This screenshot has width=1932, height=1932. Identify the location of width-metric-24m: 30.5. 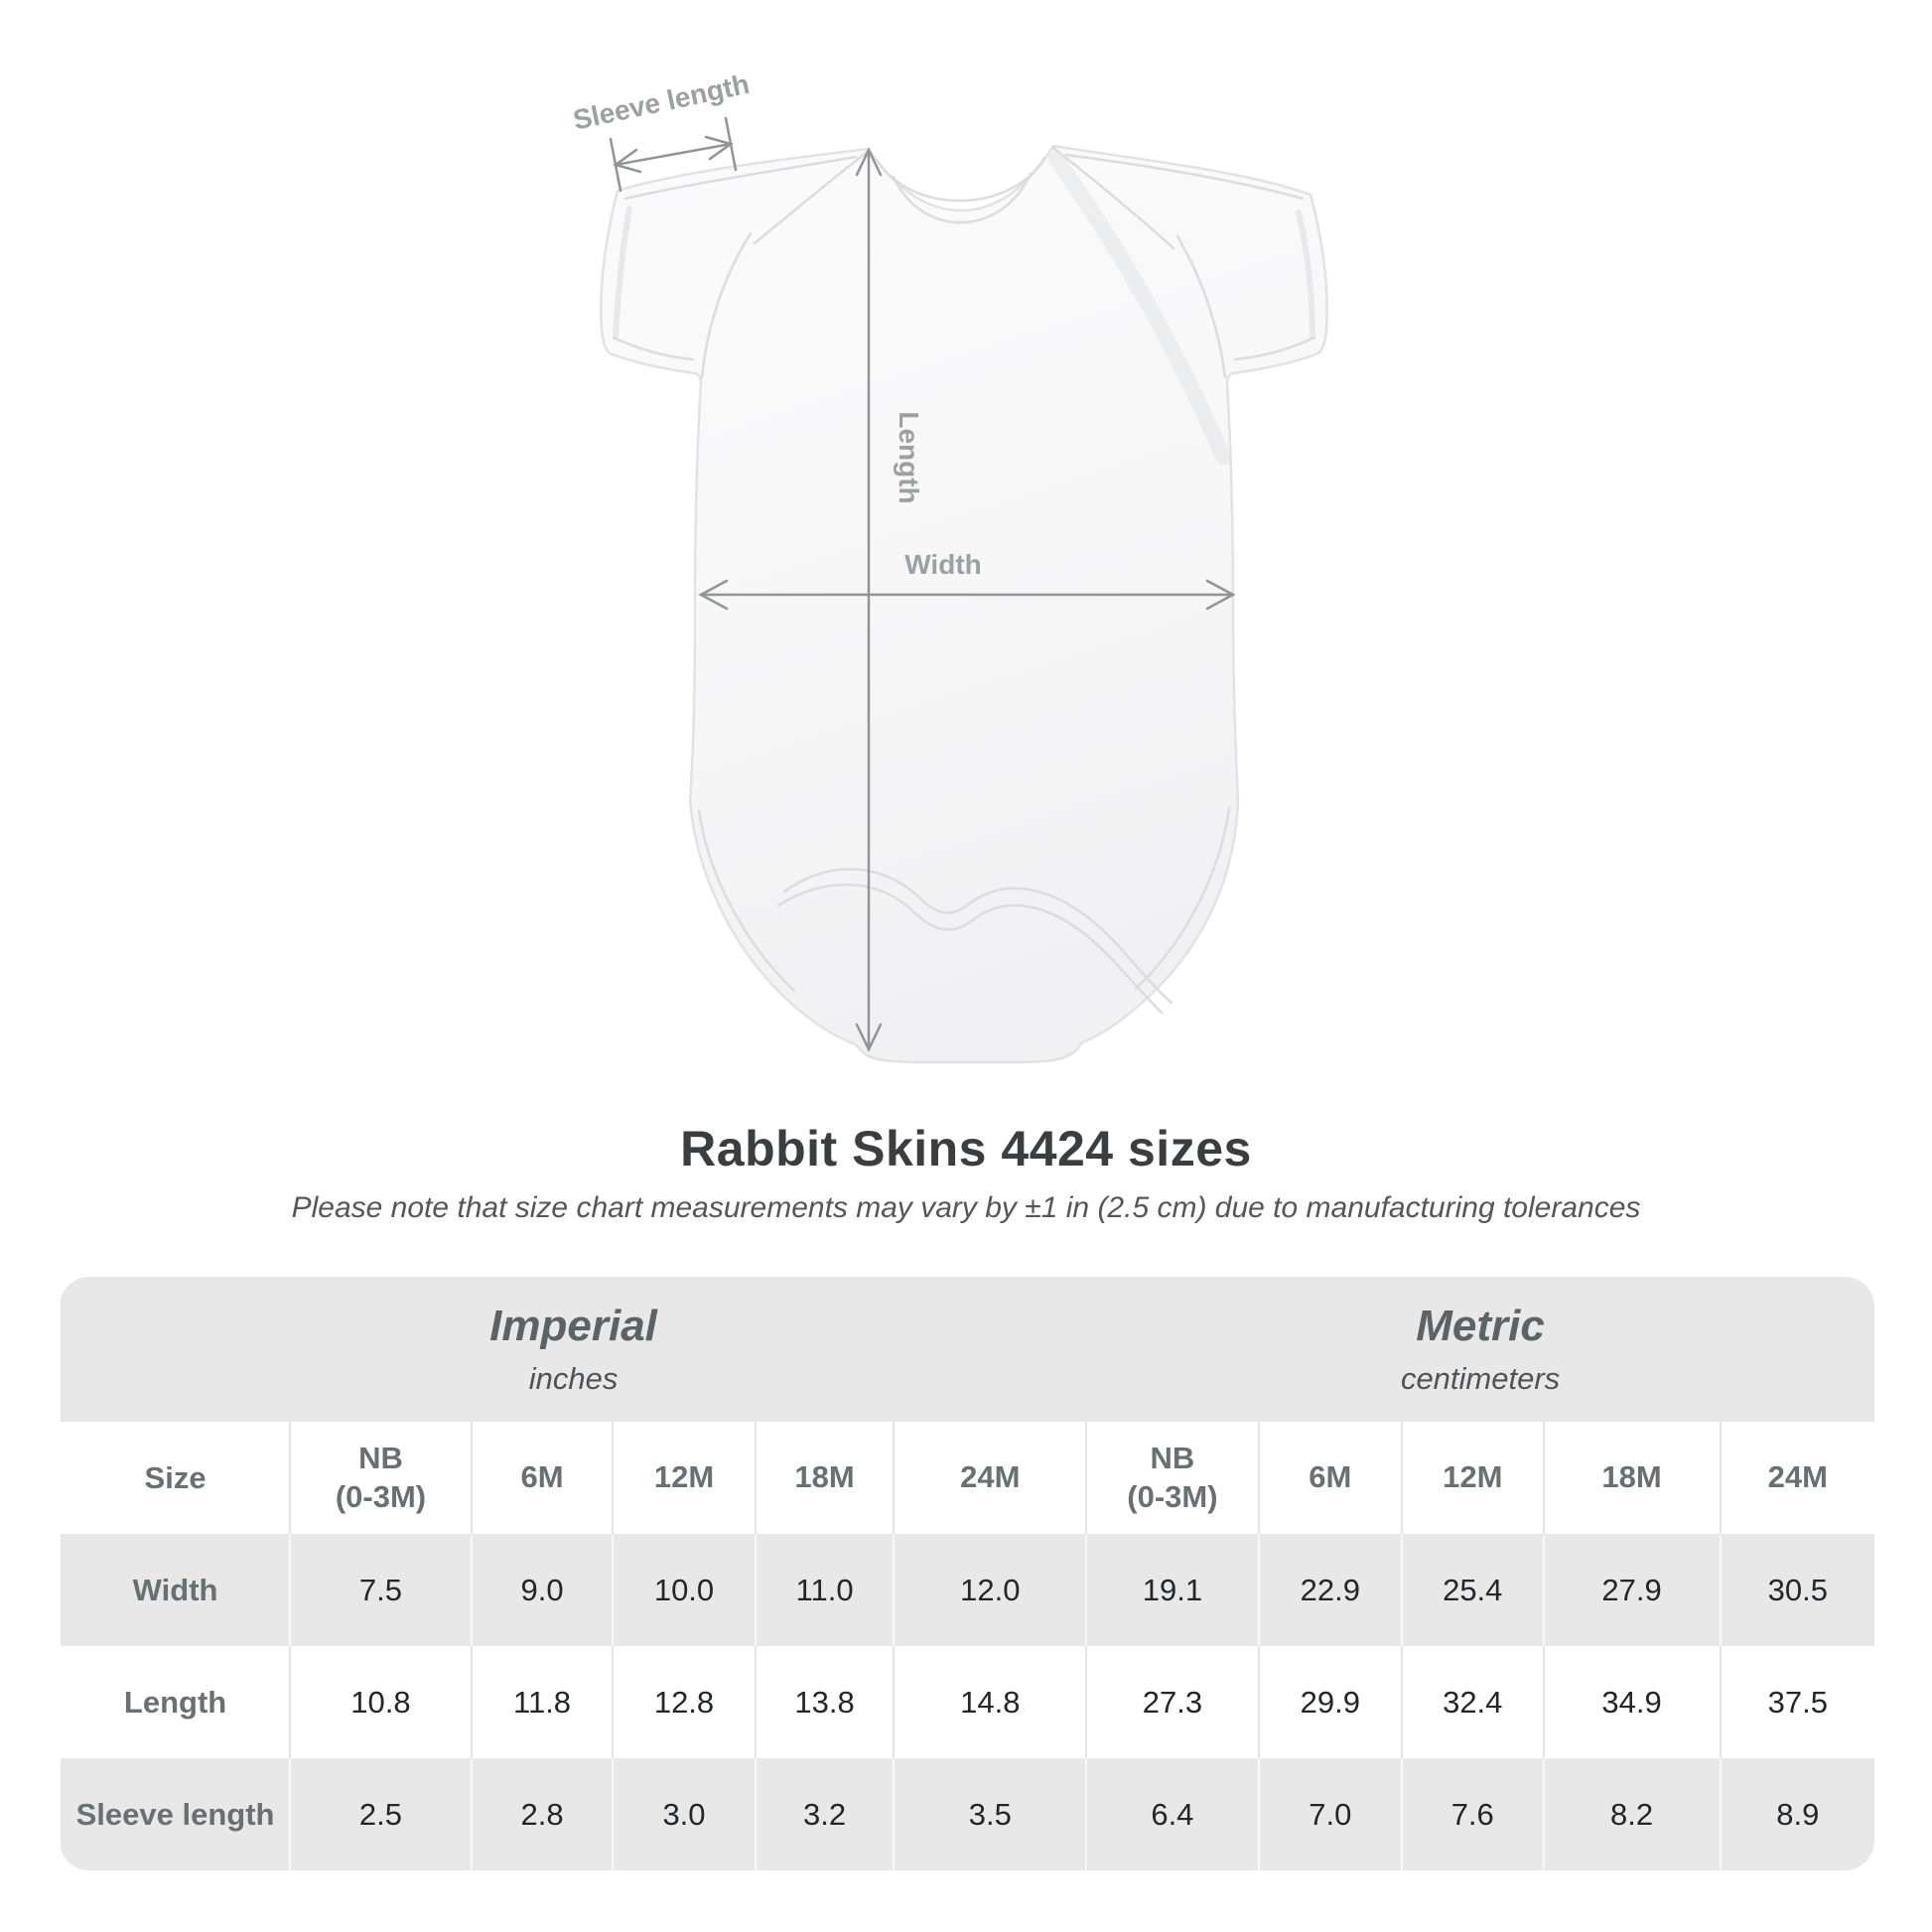
(1796, 1590).